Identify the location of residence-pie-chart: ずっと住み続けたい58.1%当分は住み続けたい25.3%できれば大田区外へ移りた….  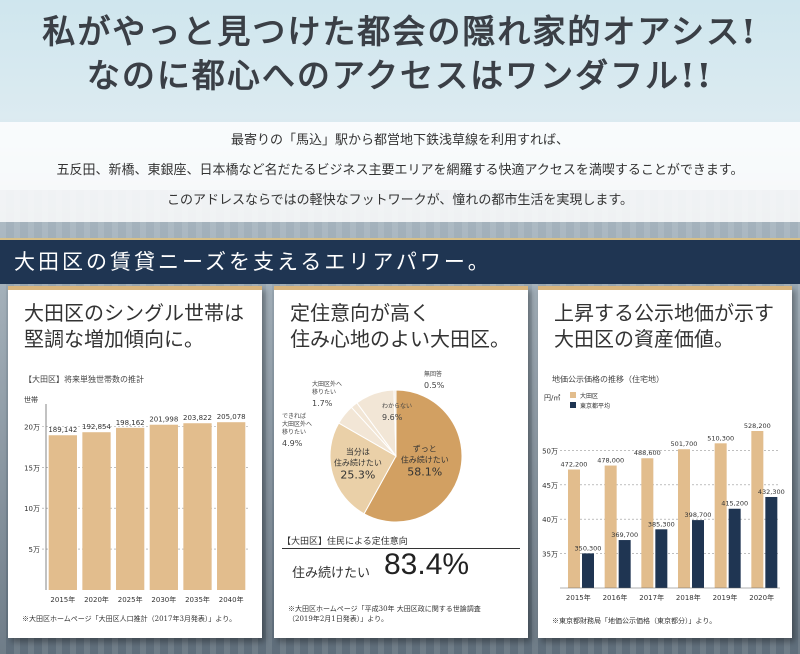
(372, 446).